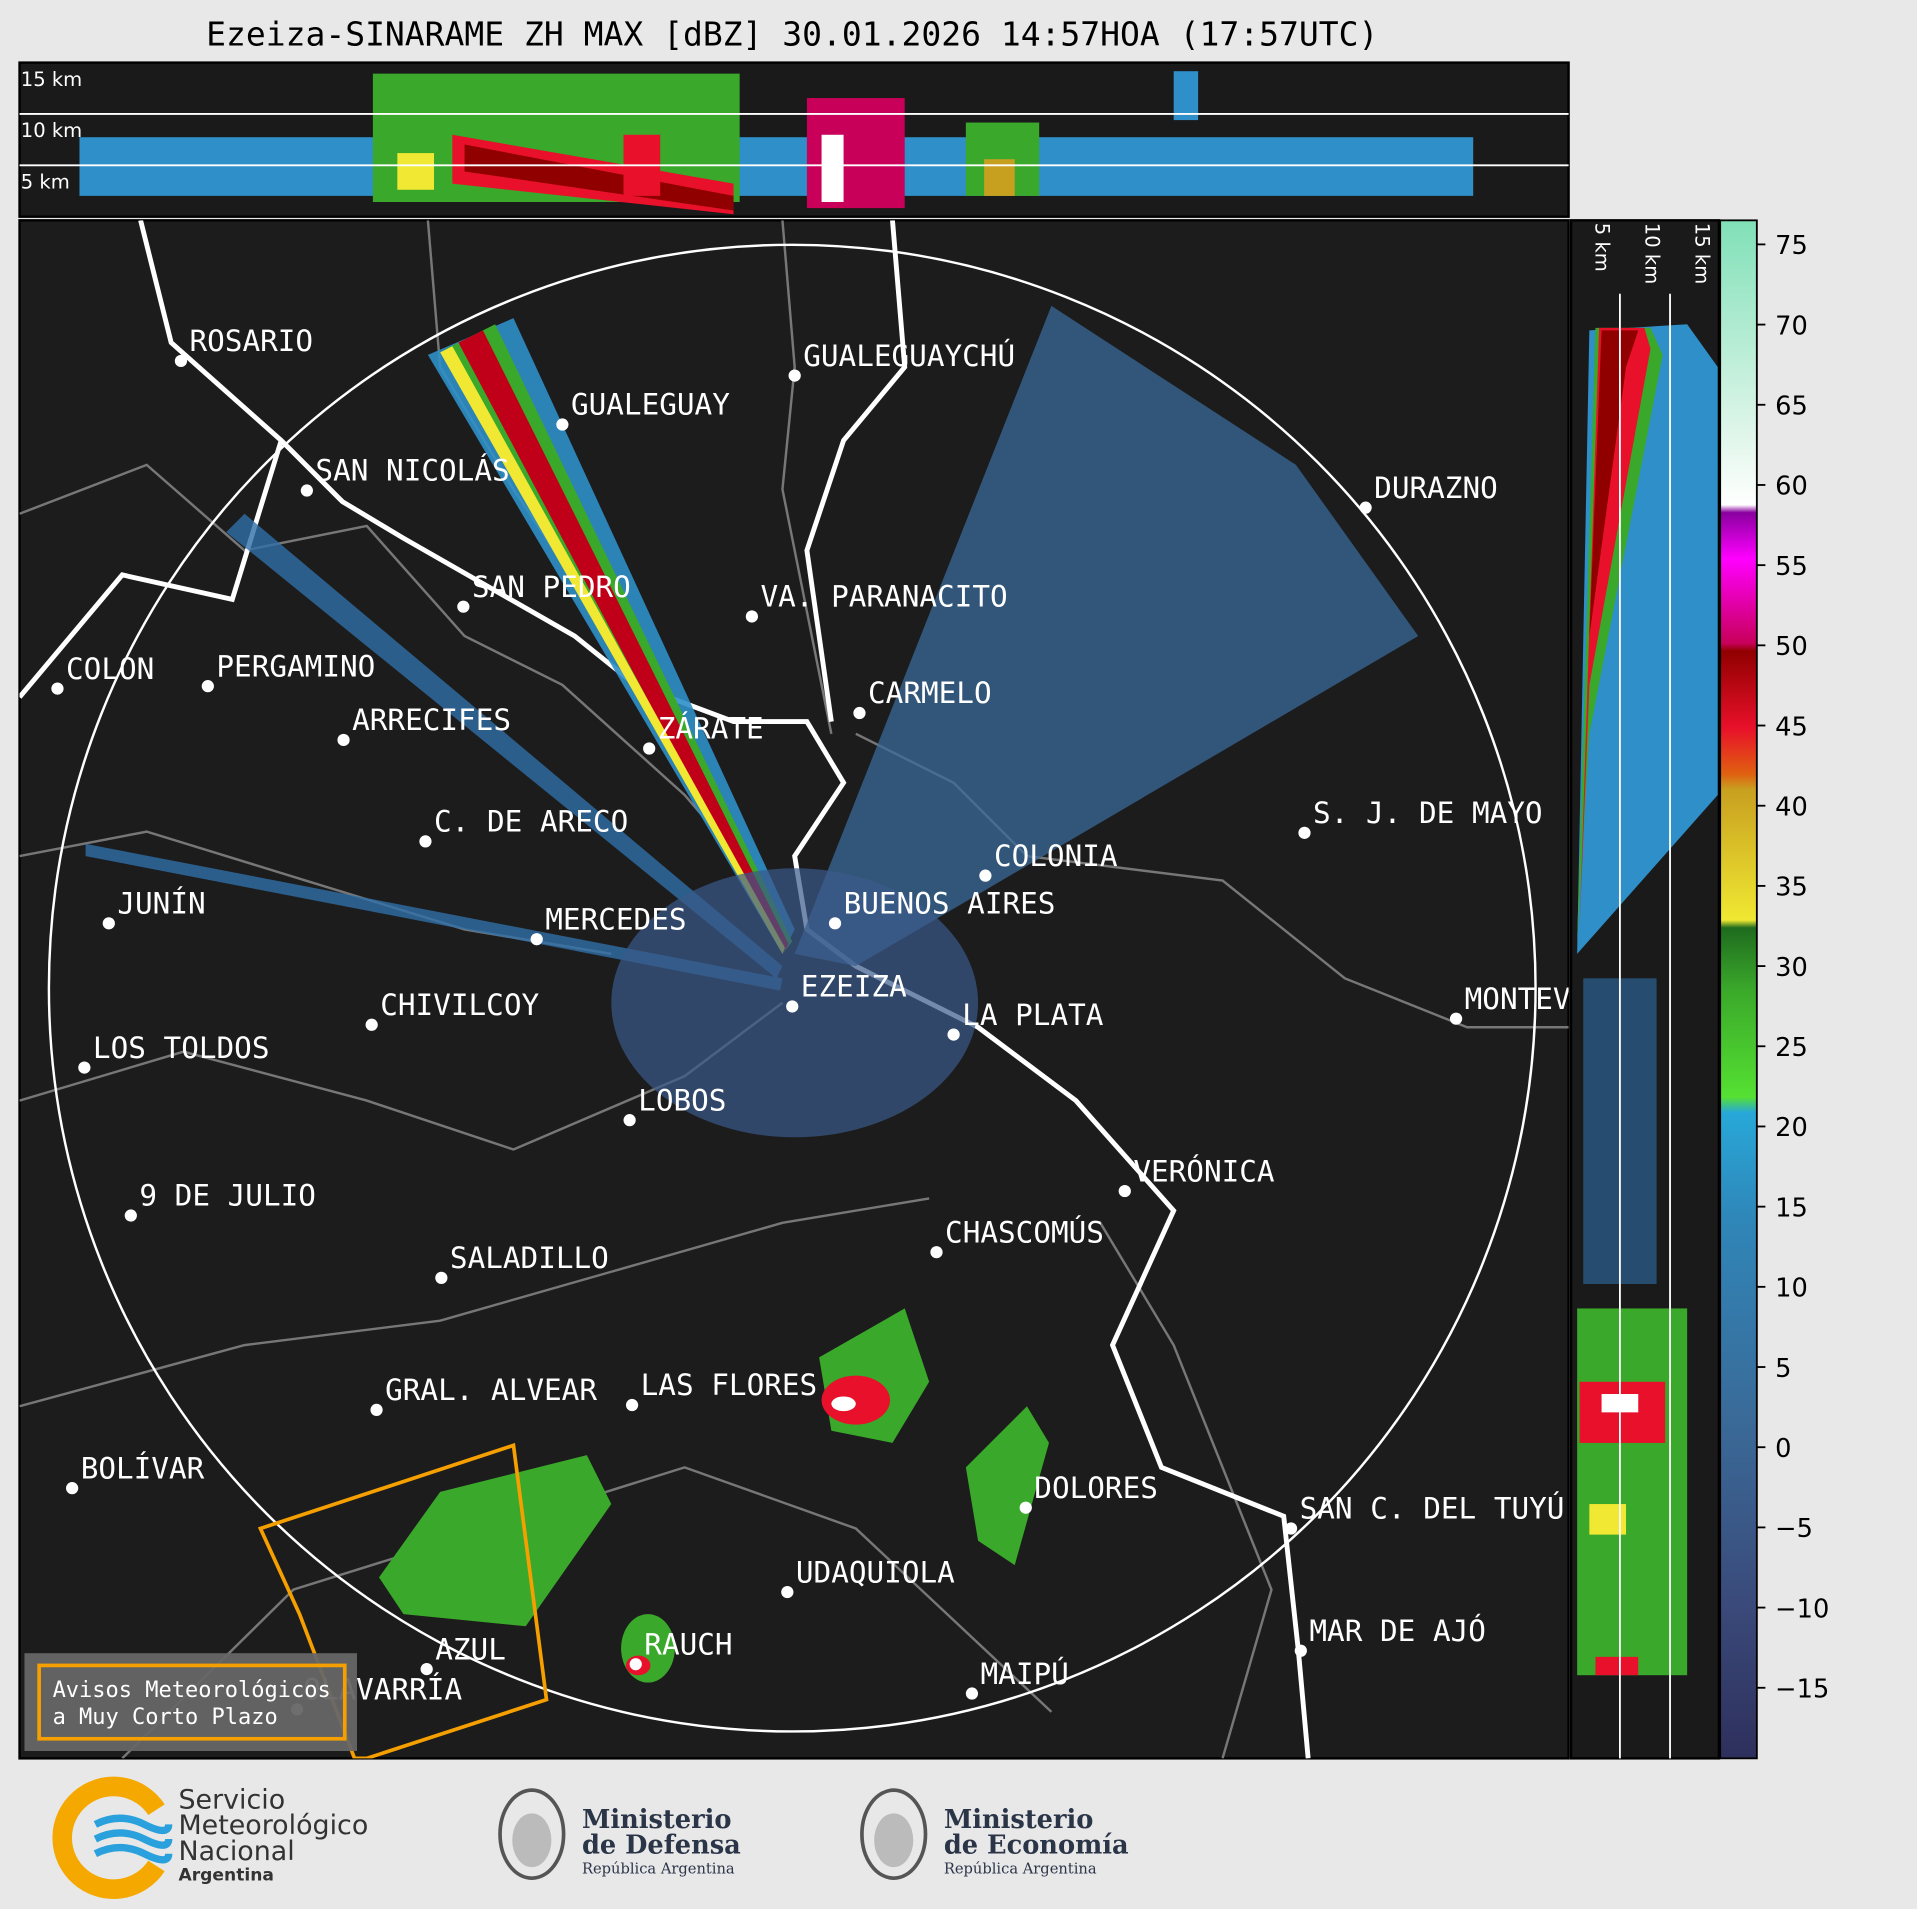 This screenshot has height=1909, width=1917. I want to click on colorbar-tick-label: −10, so click(1802, 1609).